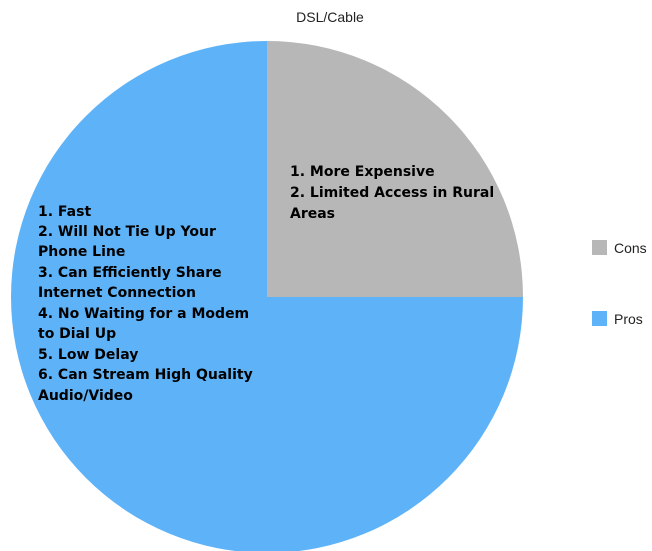 The height and width of the screenshot is (551, 652). Describe the element at coordinates (312, 214) in the screenshot. I see `cons-annotation-line: Areas` at that location.